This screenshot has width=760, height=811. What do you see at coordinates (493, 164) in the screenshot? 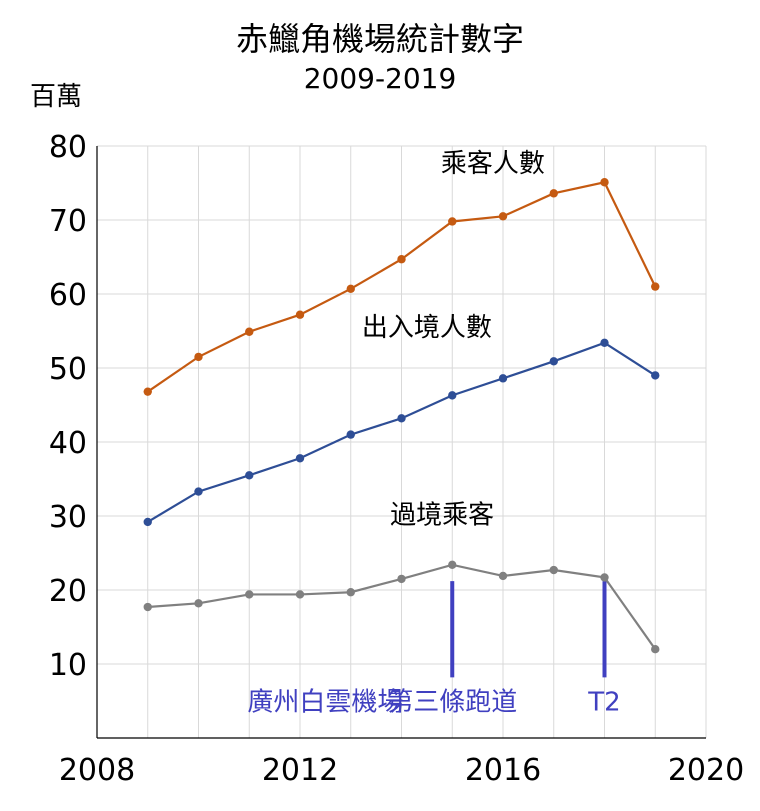
I see `series-label: 乘客人數` at bounding box center [493, 164].